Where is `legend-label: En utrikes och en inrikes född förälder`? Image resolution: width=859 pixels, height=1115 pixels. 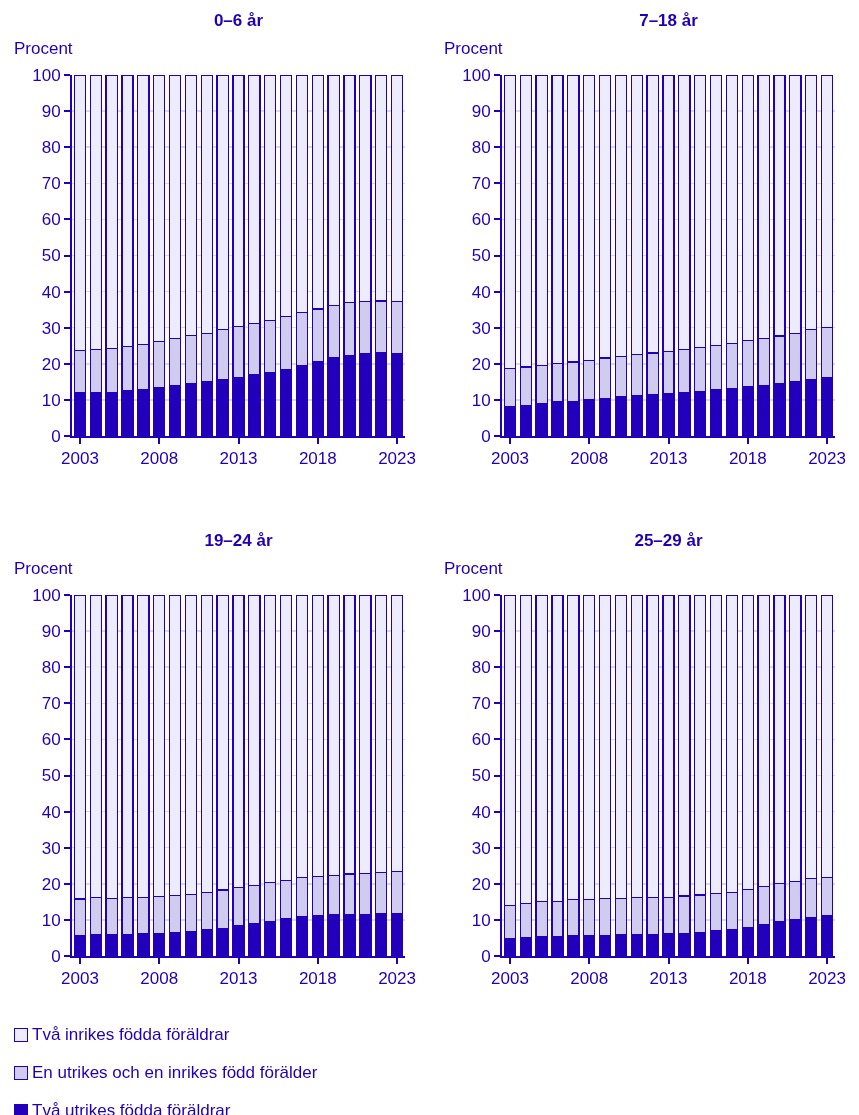
legend-label: En utrikes och en inrikes född förälder is located at coordinates (175, 1073).